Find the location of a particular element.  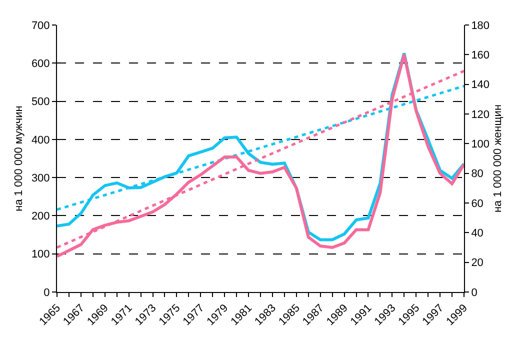

y-tick-label: 100 is located at coordinates (40, 254).